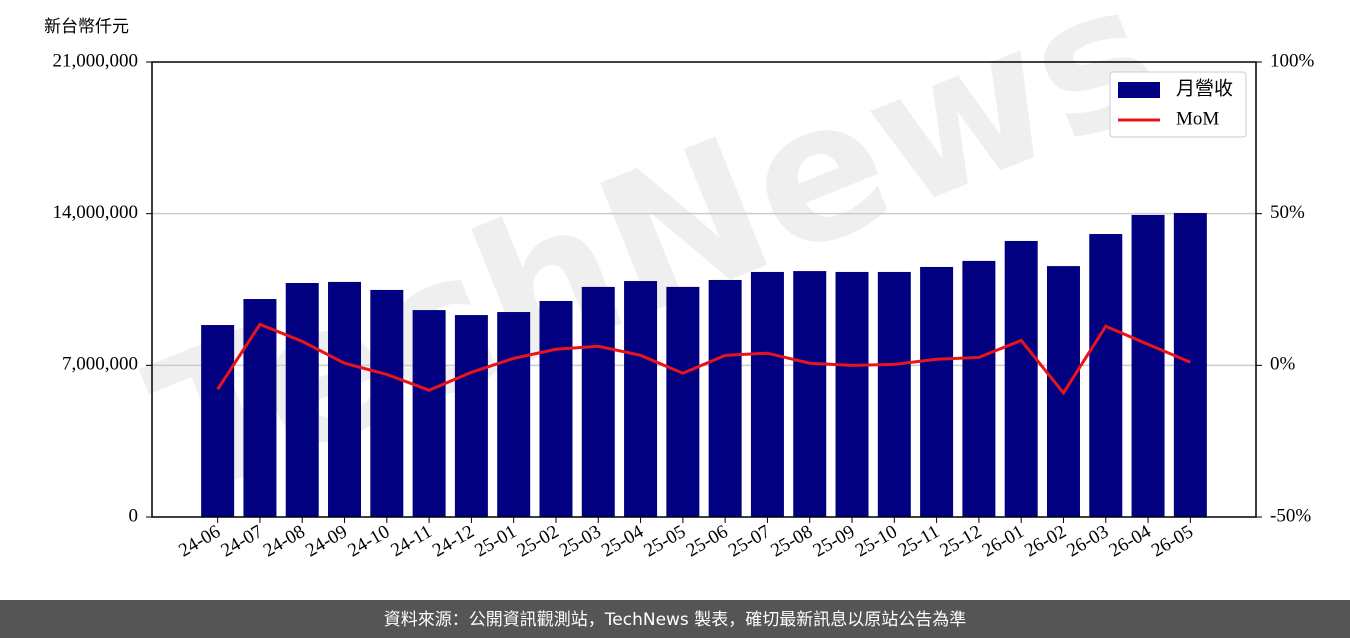  What do you see at coordinates (749, 541) in the screenshot?
I see `x-tick-label: 25-07` at bounding box center [749, 541].